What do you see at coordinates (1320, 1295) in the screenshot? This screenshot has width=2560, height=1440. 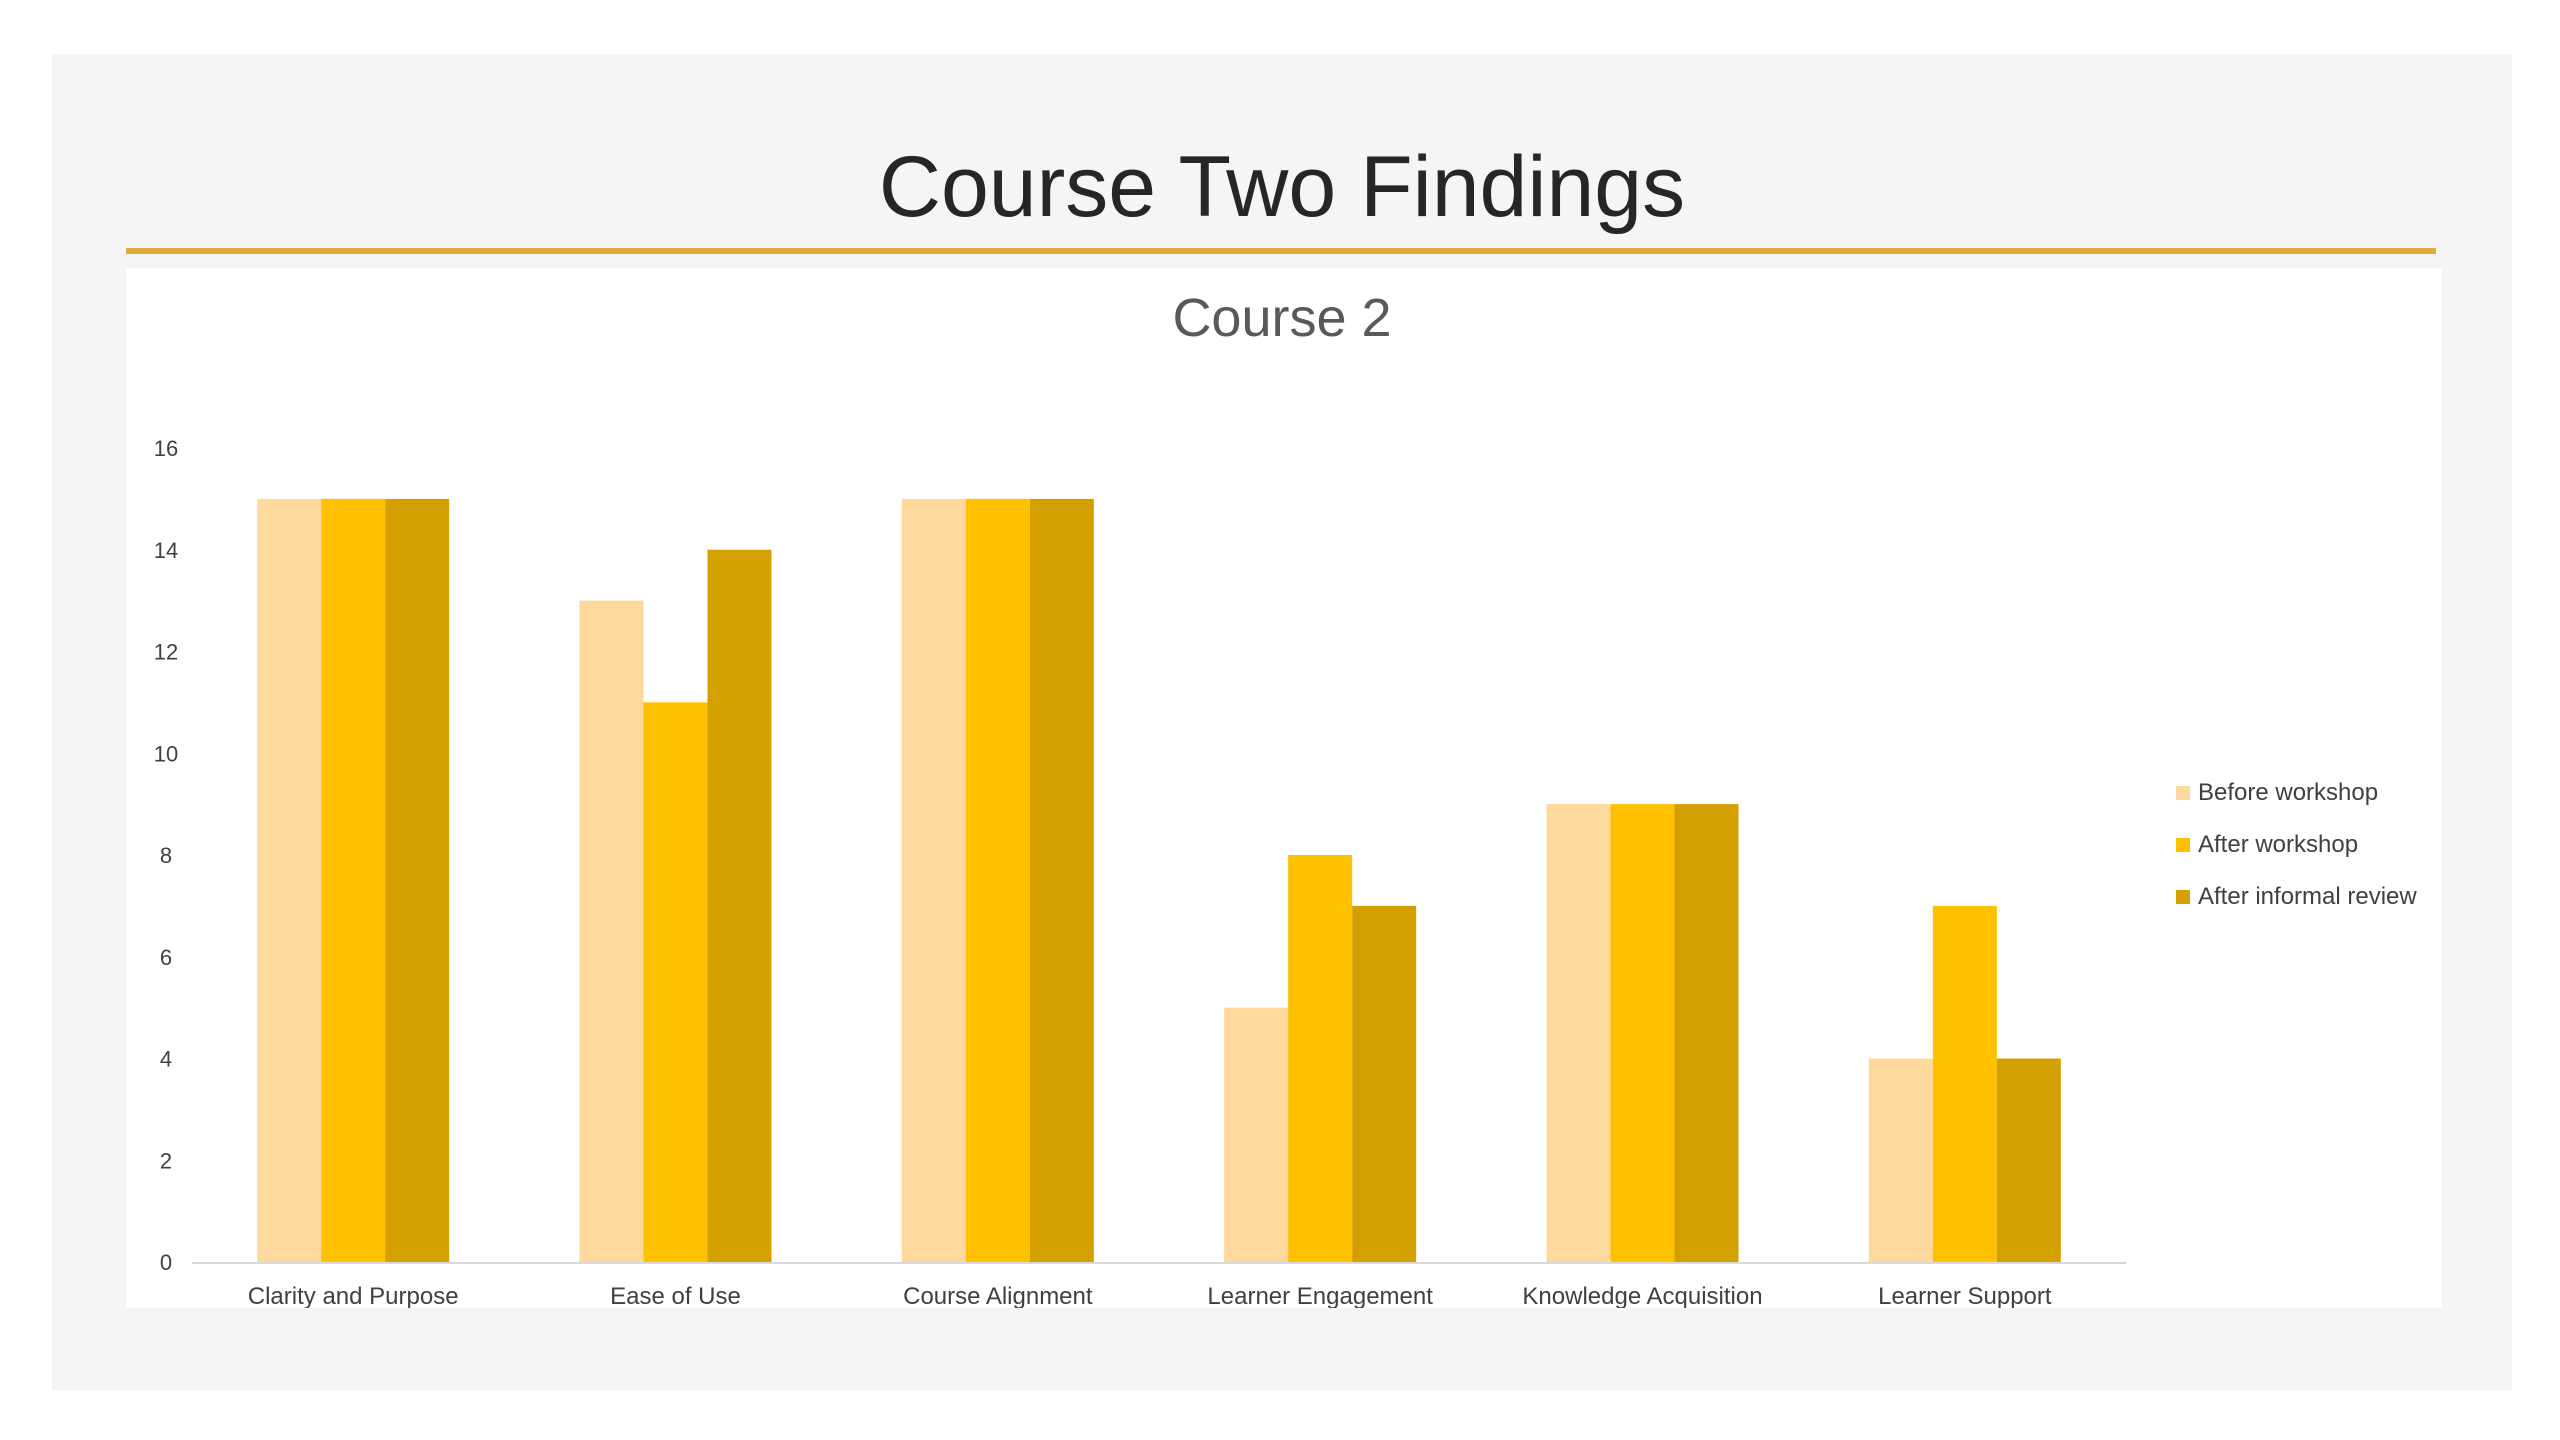 I see `x-tick-label: Learner Engagement` at bounding box center [1320, 1295].